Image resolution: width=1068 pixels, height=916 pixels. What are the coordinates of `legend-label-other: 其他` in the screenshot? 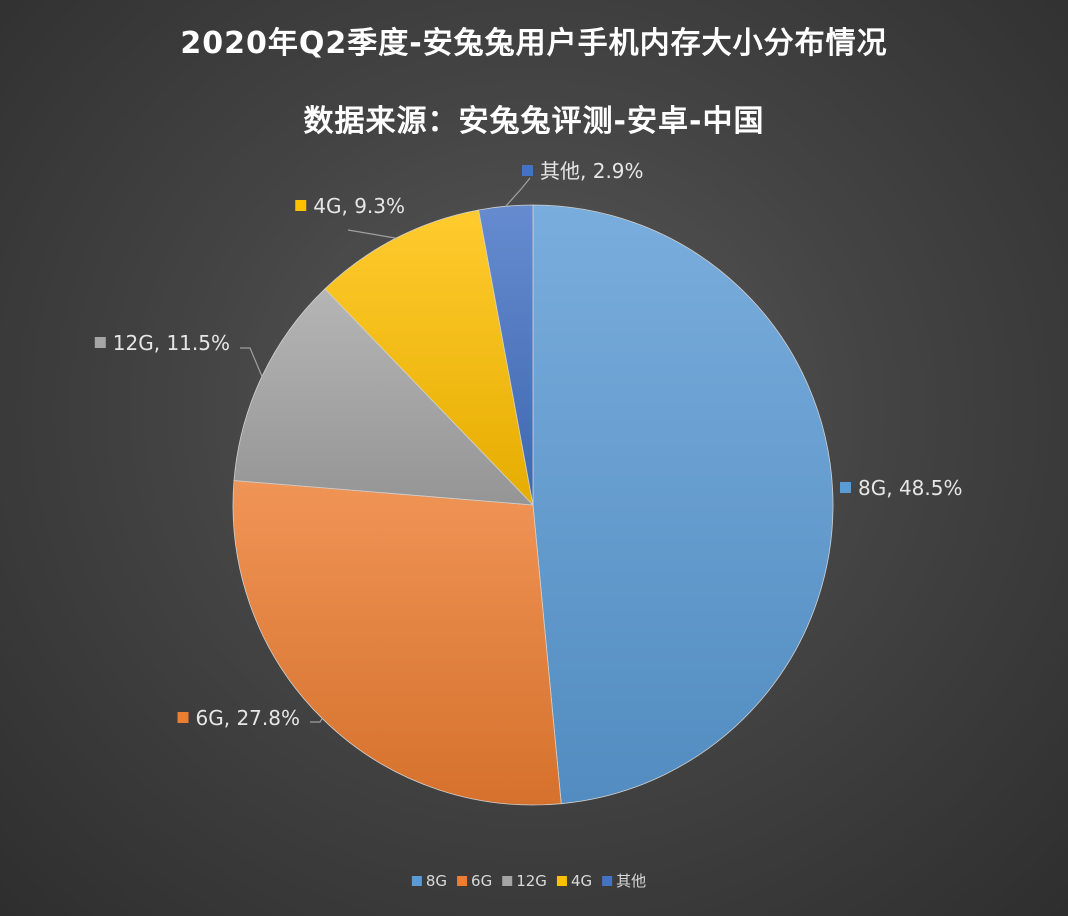 It's located at (631, 881).